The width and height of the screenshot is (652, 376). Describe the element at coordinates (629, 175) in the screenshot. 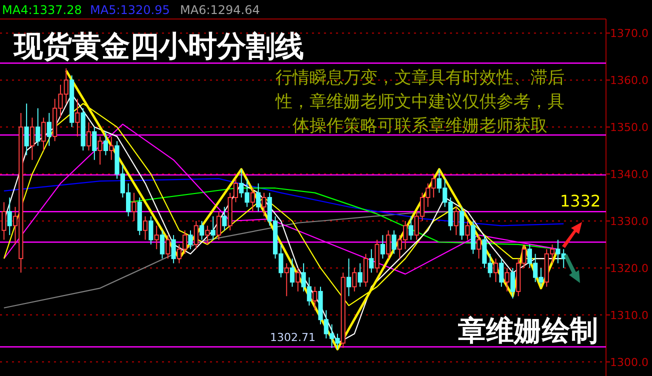

I see `y-tick-label: 1340.0` at that location.